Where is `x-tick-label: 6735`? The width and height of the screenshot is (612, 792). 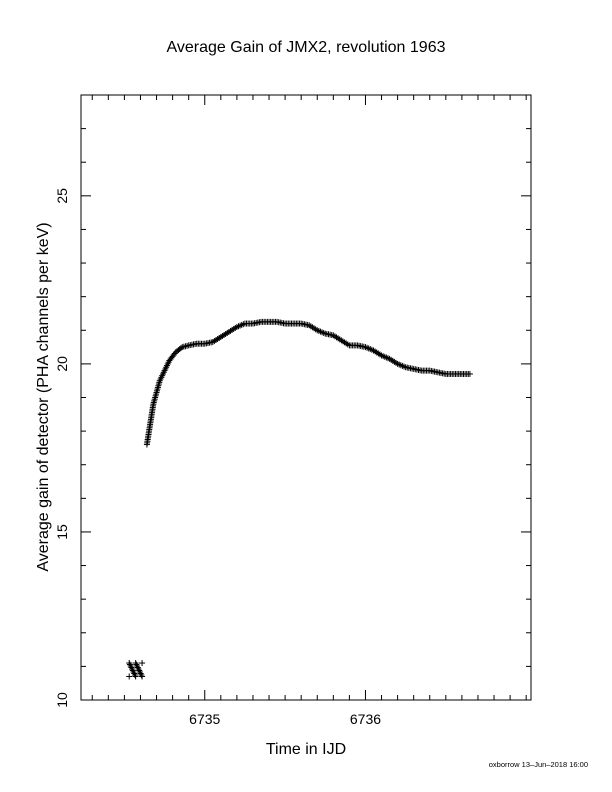 x-tick-label: 6735 is located at coordinates (204, 719).